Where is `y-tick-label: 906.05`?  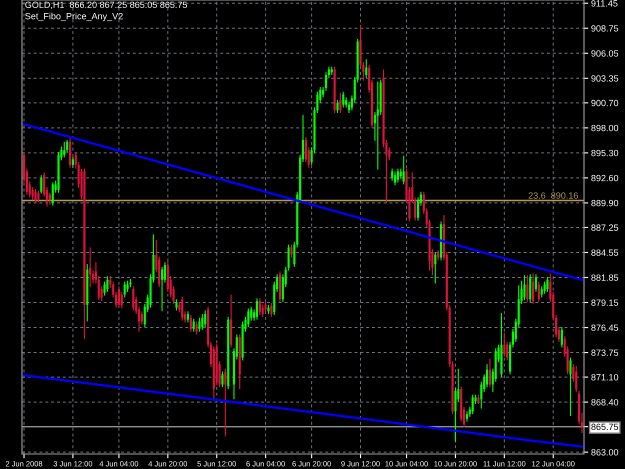 y-tick-label: 906.05 is located at coordinates (604, 53).